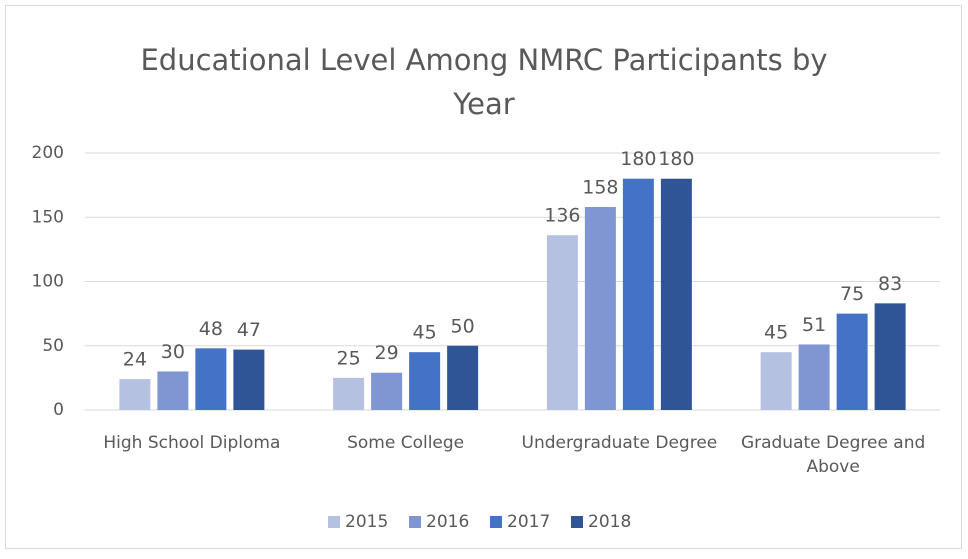 The width and height of the screenshot is (968, 559). Describe the element at coordinates (562, 216) in the screenshot. I see `data-label: 136` at that location.